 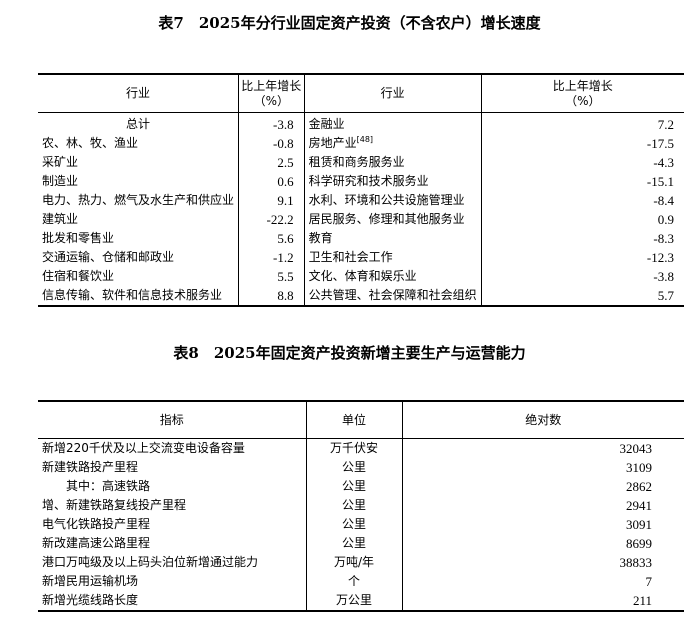 I want to click on header-indicator: 指标, so click(x=172, y=420).